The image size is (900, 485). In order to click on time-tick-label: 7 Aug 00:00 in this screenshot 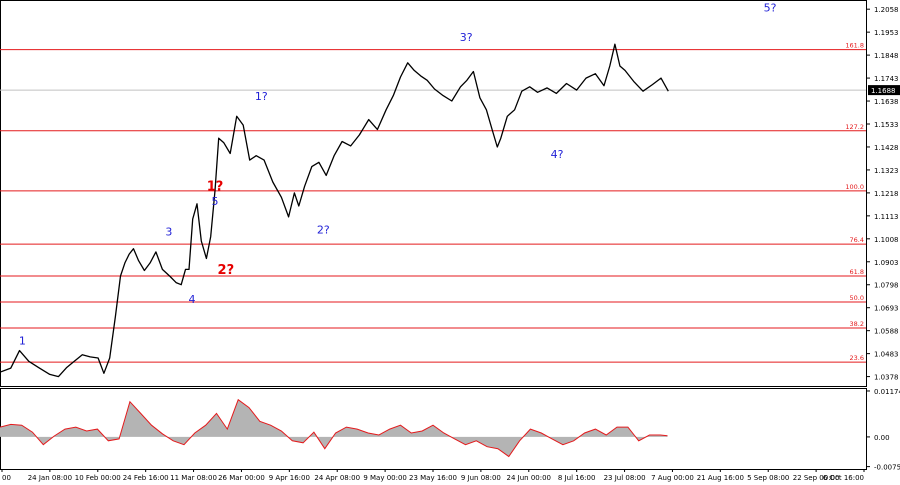, I will do `click(672, 478)`.